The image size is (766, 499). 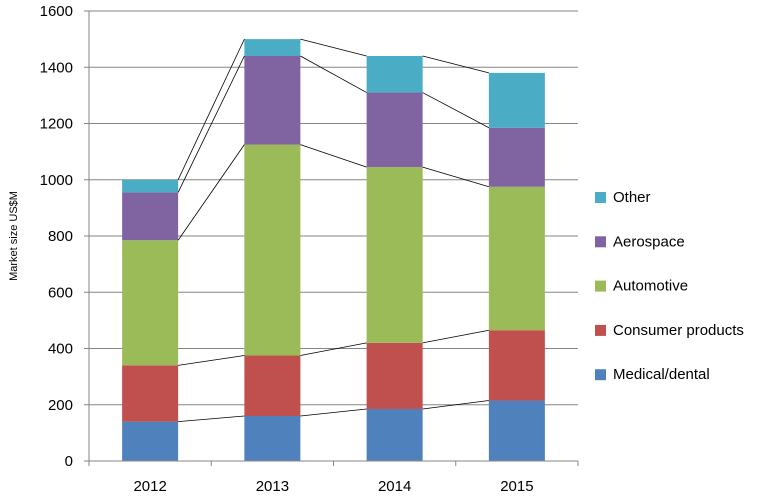 I want to click on y-tick-labels: 0 200 400 600 800 1000 1200 1400 1600, so click(x=56, y=236).